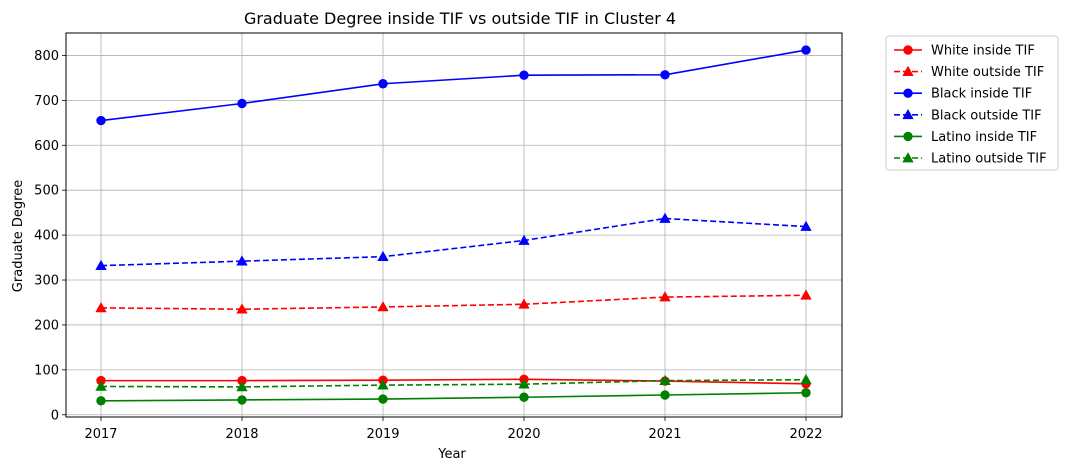 The height and width of the screenshot is (470, 1069). Describe the element at coordinates (241, 434) in the screenshot. I see `x-tick-label: 2018` at that location.